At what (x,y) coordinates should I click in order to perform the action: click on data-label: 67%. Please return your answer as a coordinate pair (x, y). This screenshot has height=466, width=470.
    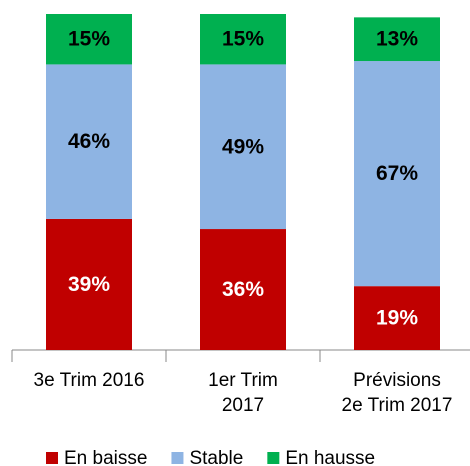
    Looking at the image, I should click on (397, 173).